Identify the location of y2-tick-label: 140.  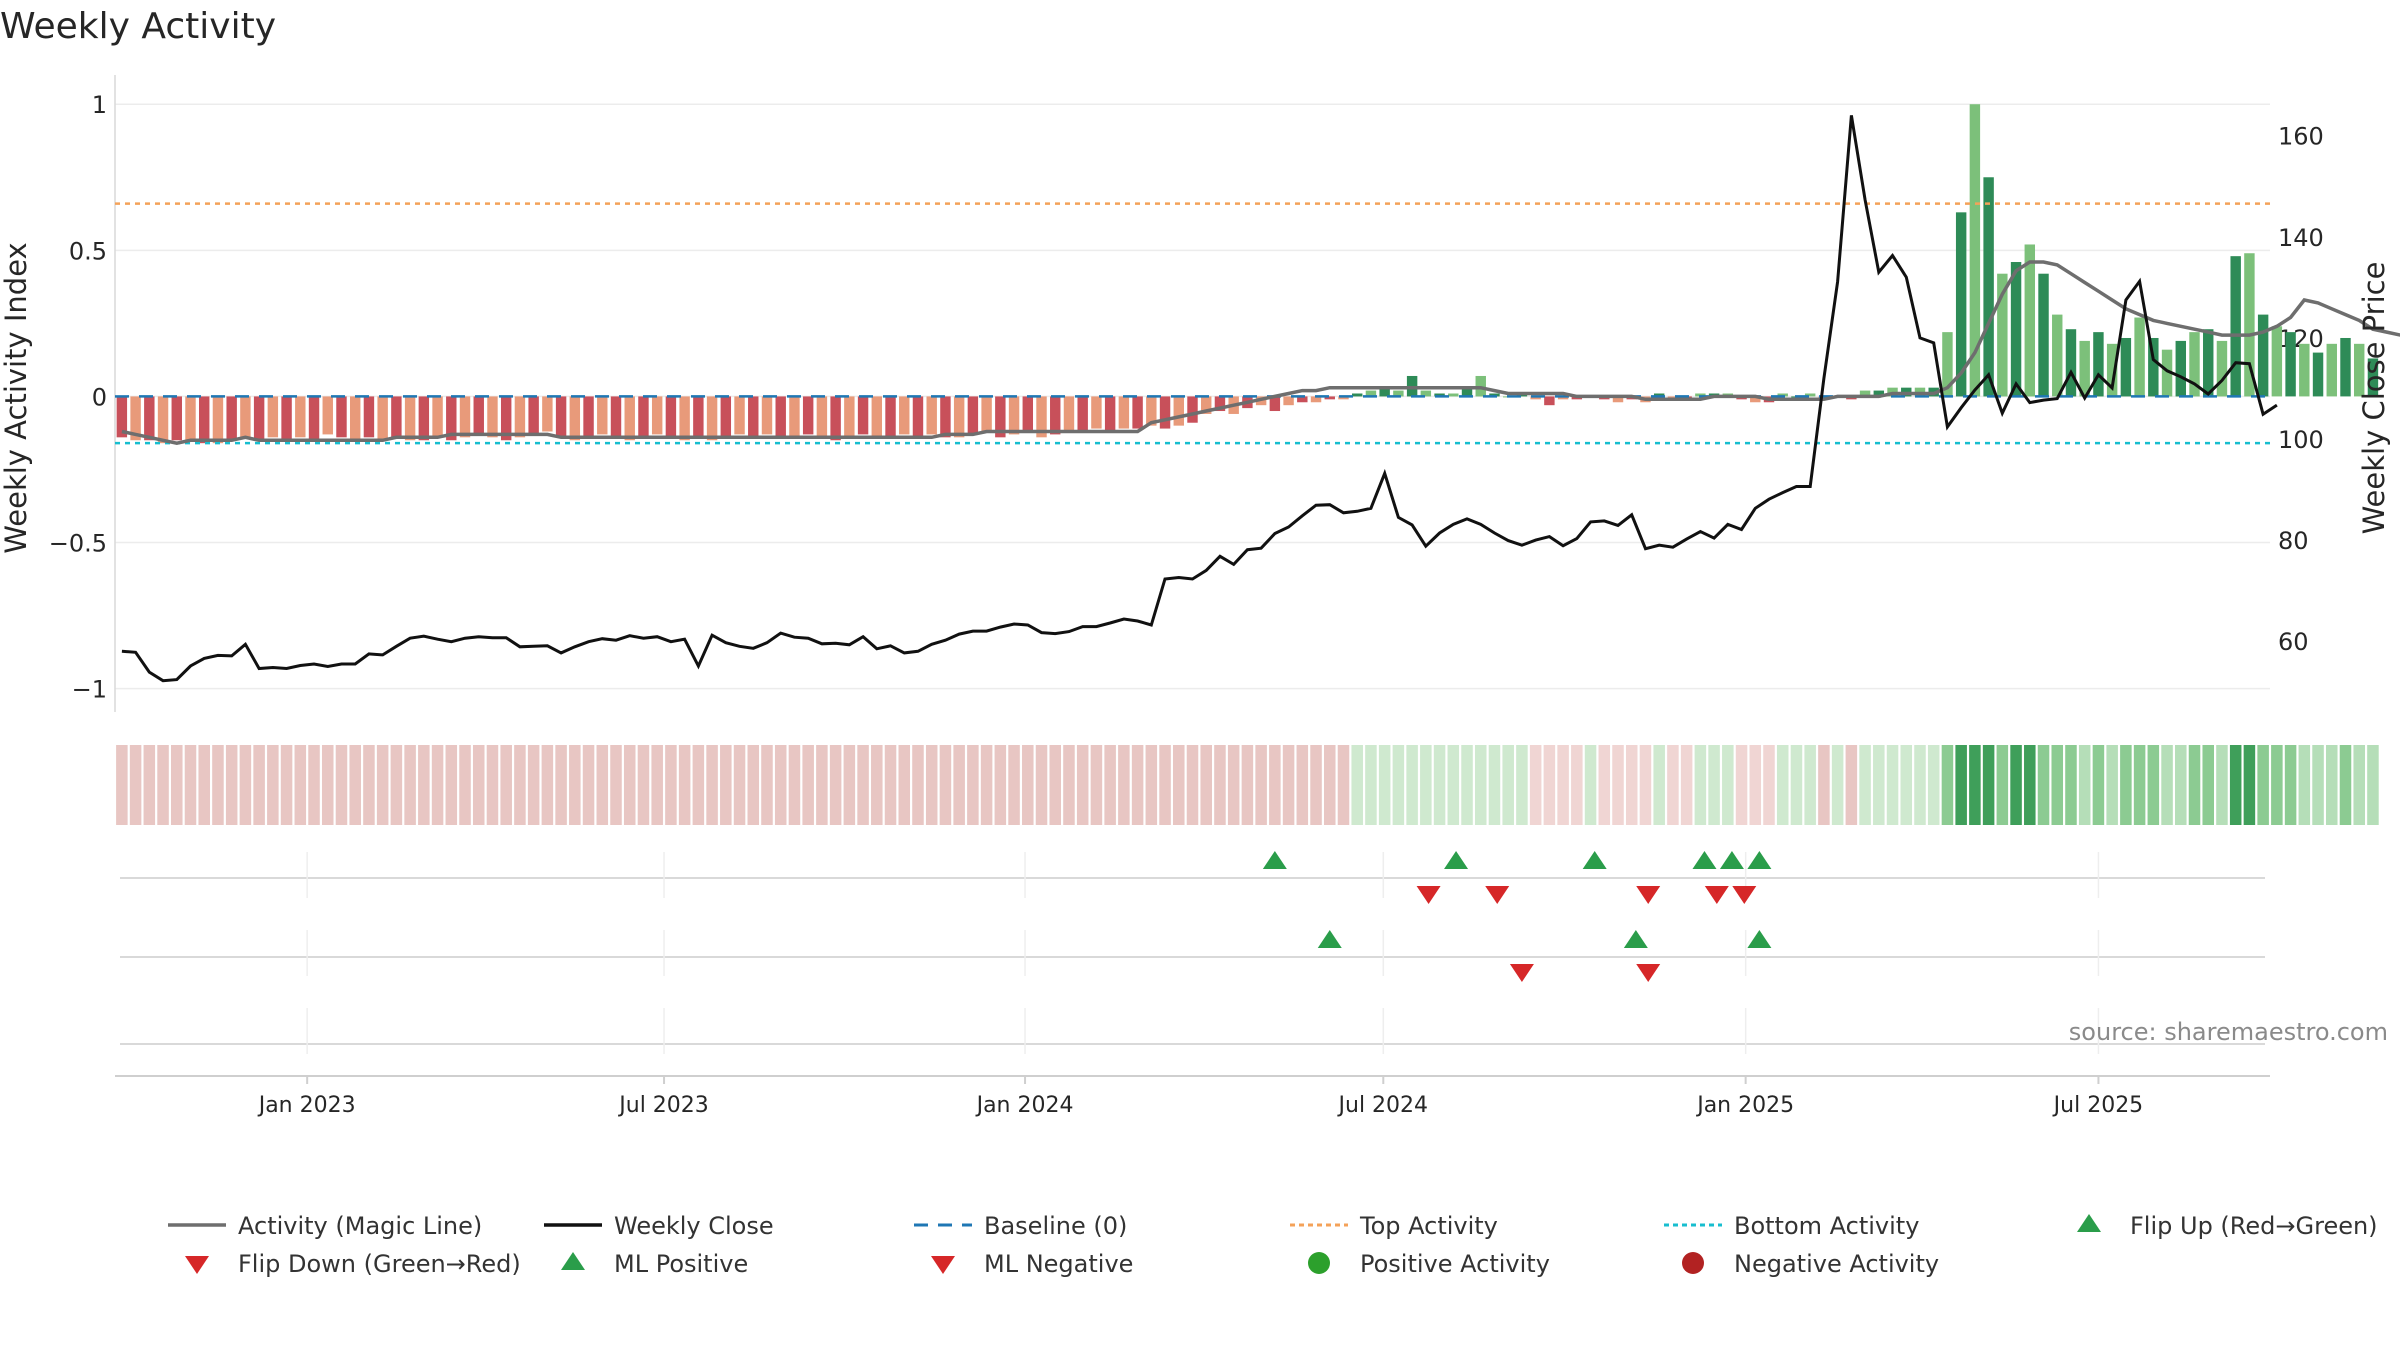
(2301, 238).